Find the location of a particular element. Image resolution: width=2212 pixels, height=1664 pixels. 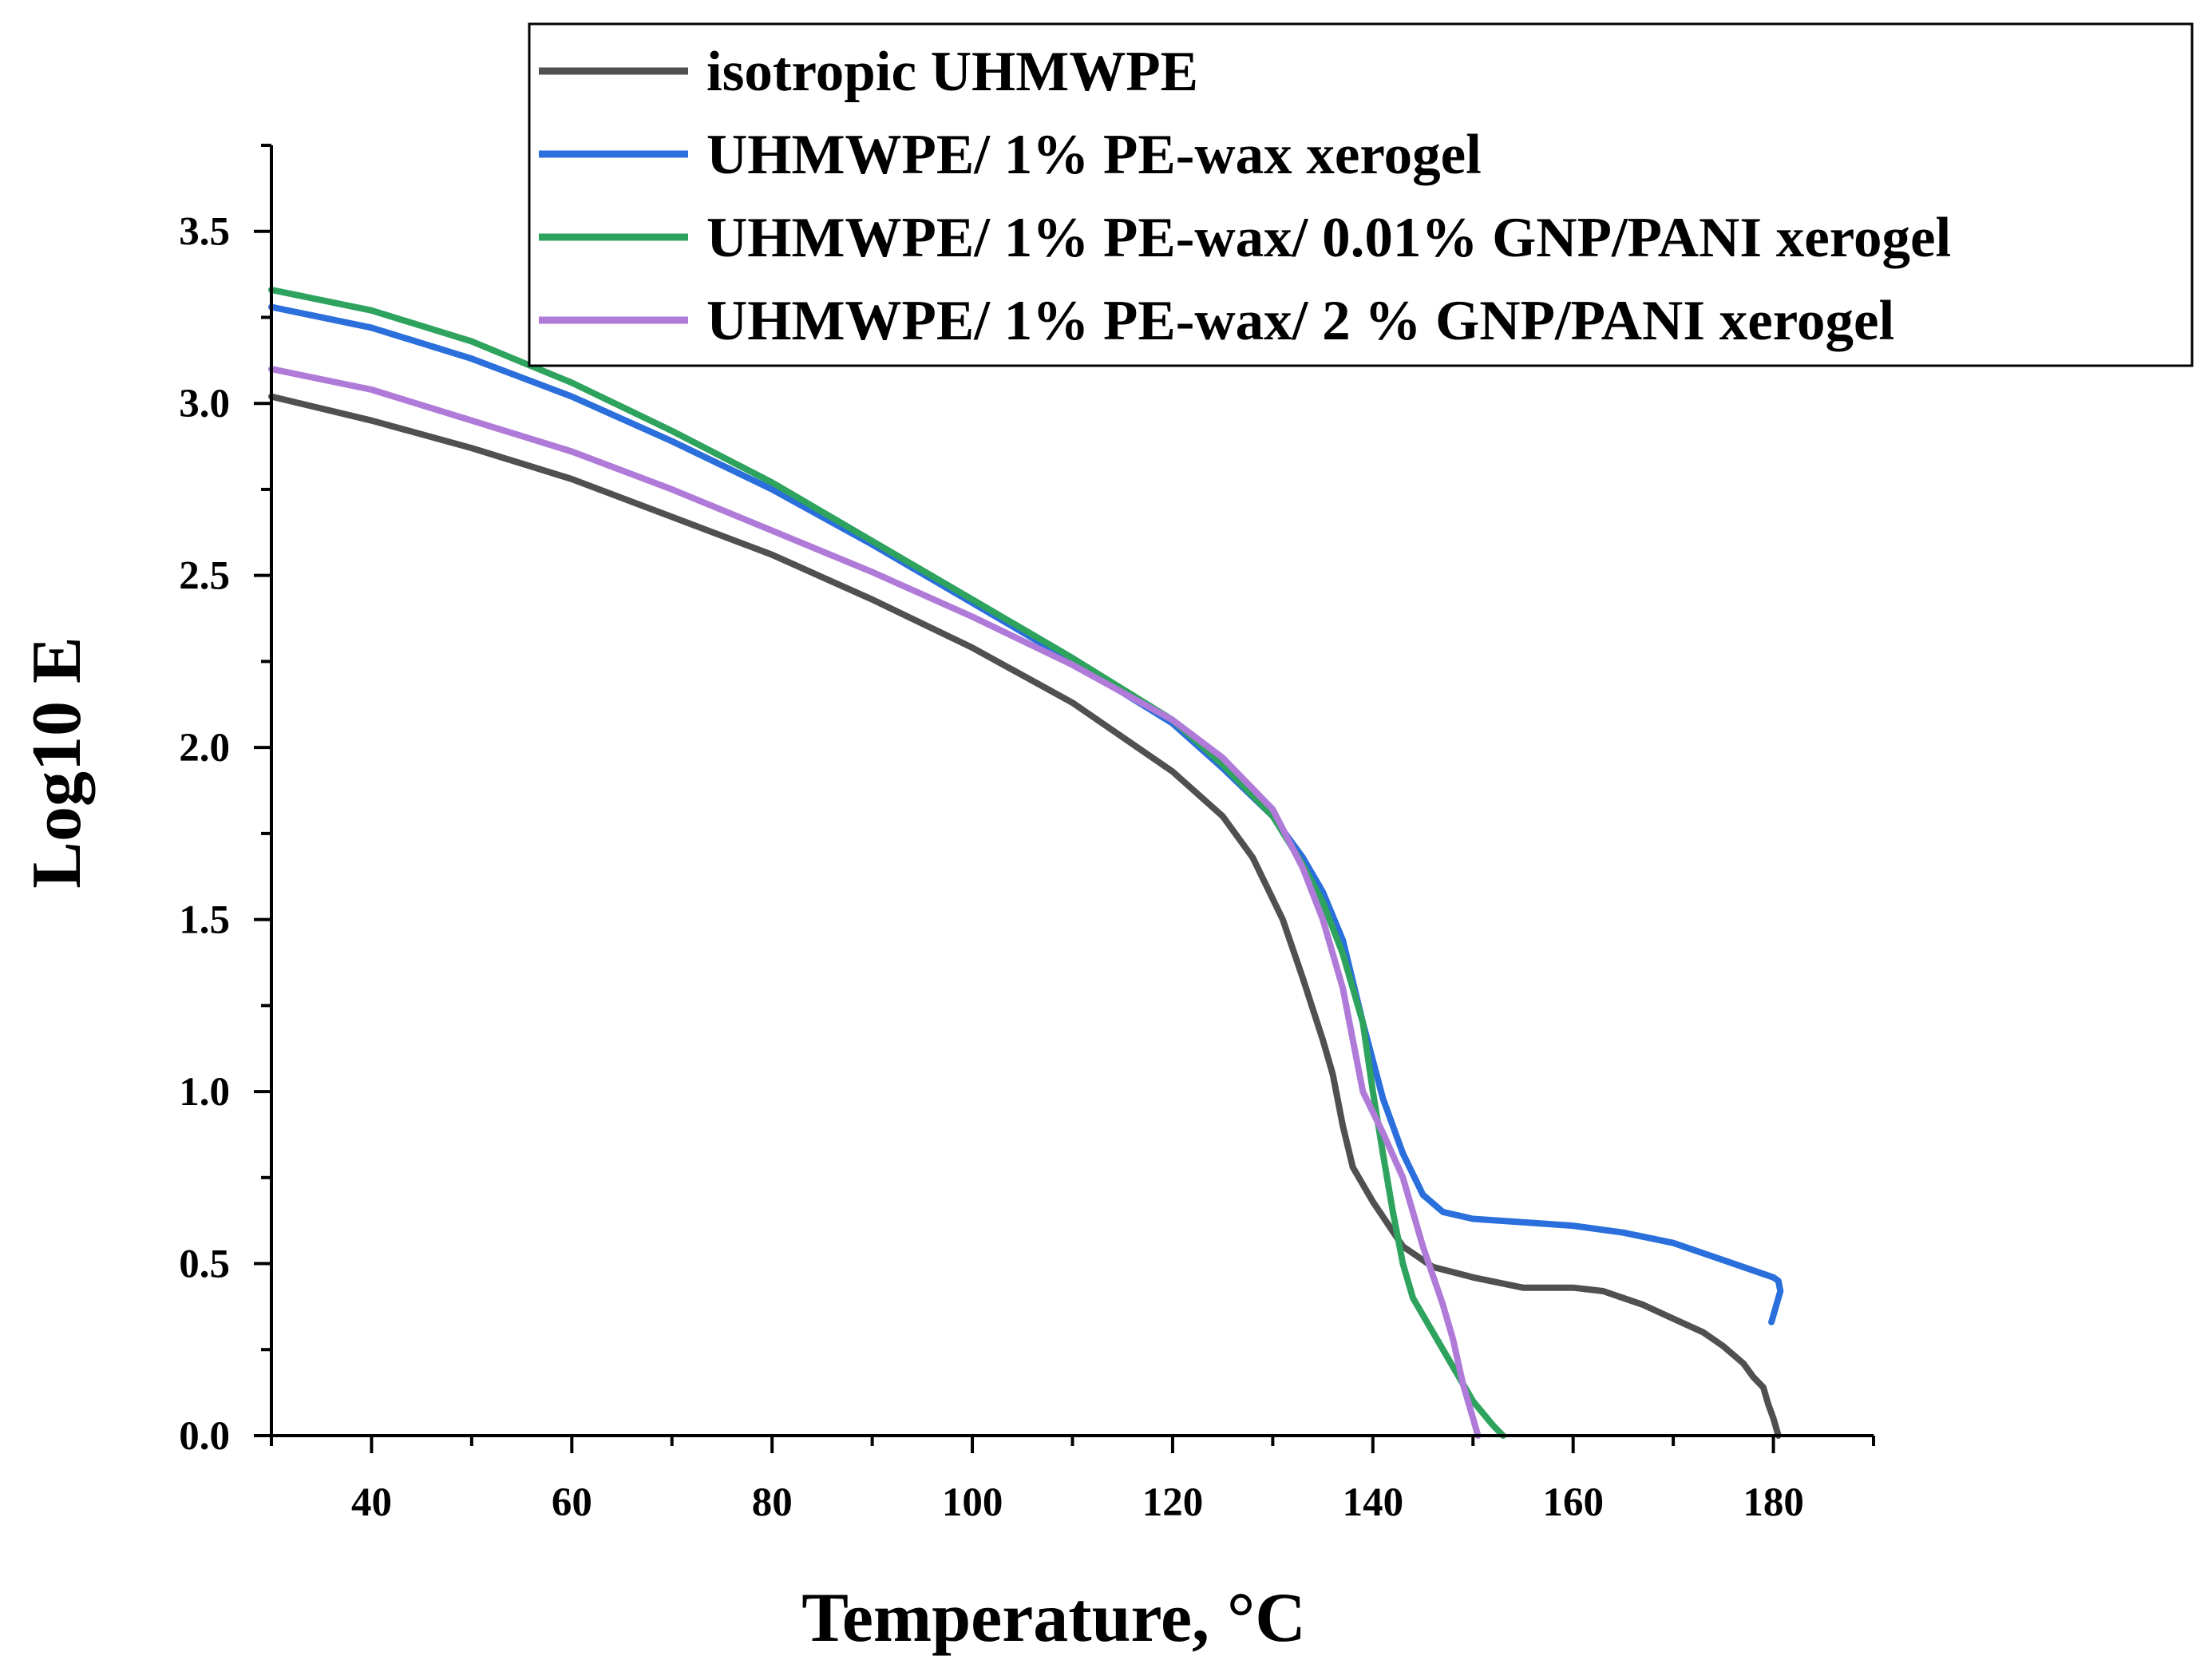

y-tick-label: 2.0 is located at coordinates (204, 748).